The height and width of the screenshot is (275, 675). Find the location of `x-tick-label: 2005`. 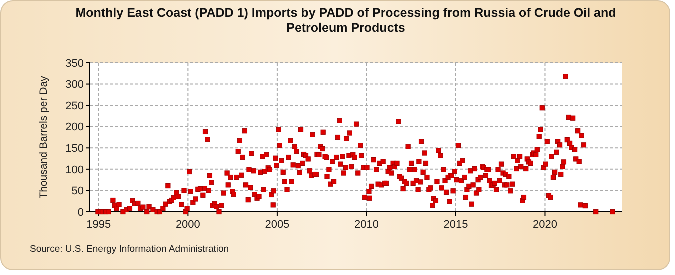

x-tick-label: 2005 is located at coordinates (277, 225).